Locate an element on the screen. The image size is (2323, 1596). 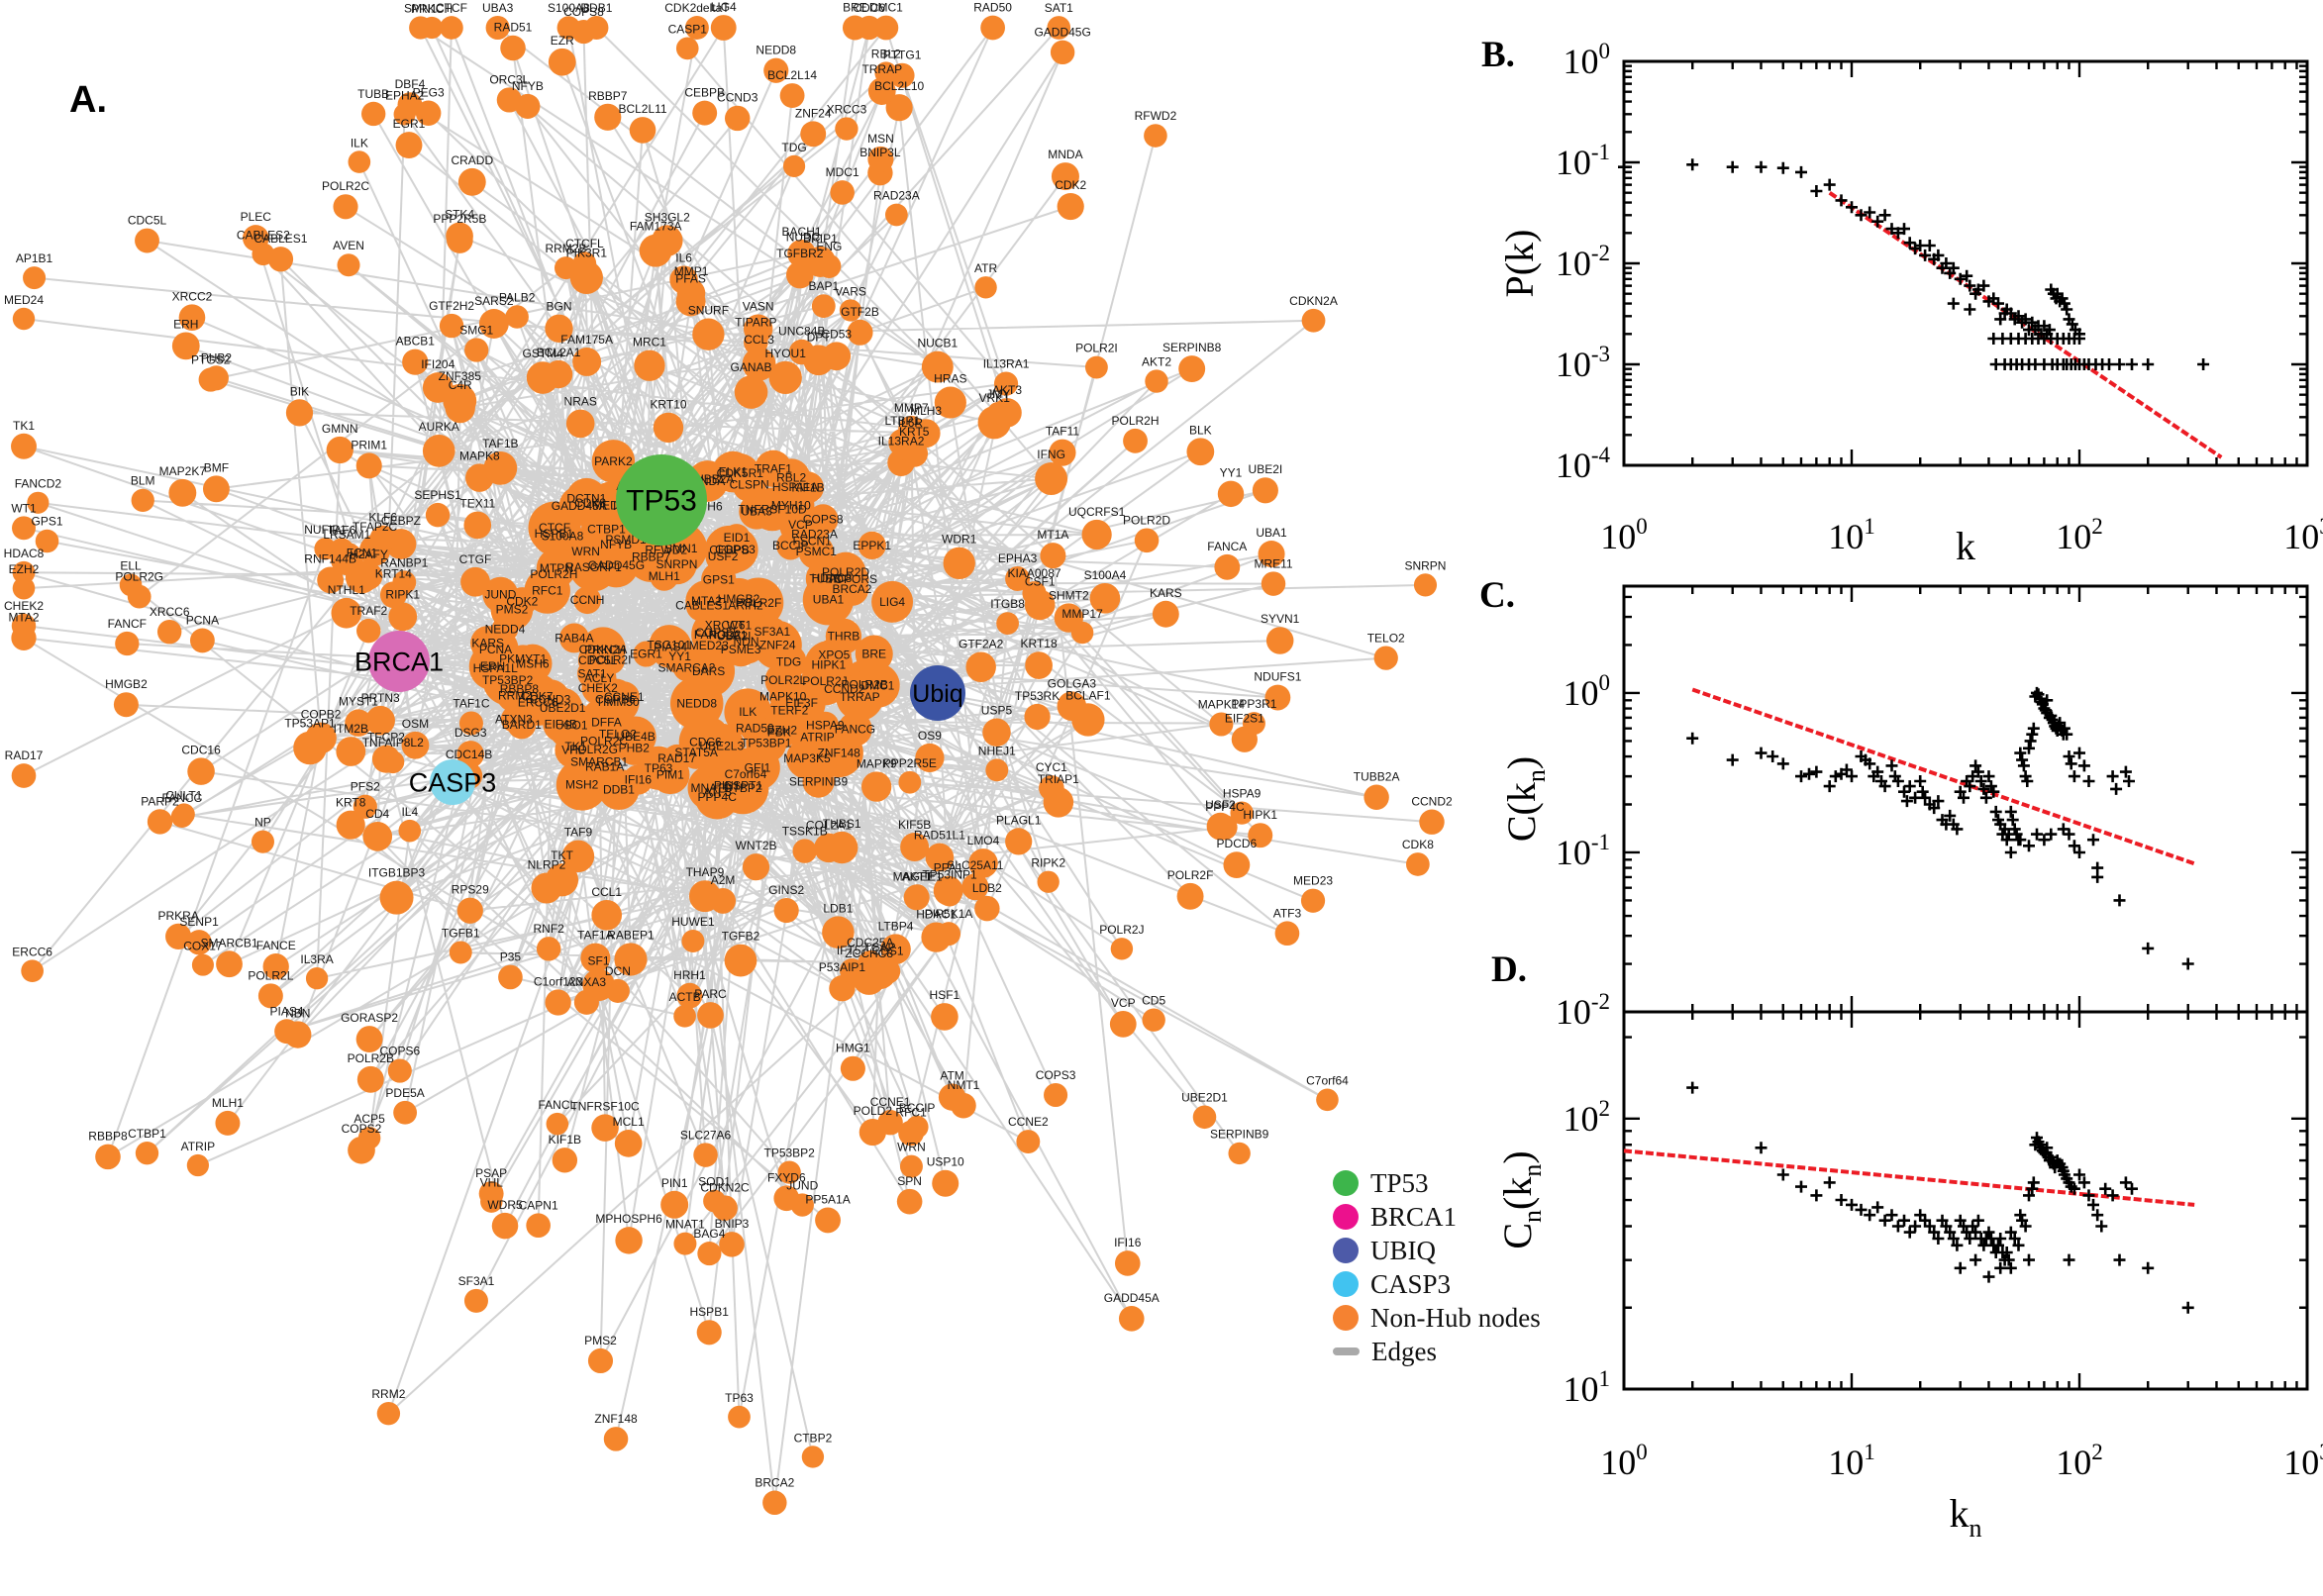
node-label: AVEN is located at coordinates (349, 245).